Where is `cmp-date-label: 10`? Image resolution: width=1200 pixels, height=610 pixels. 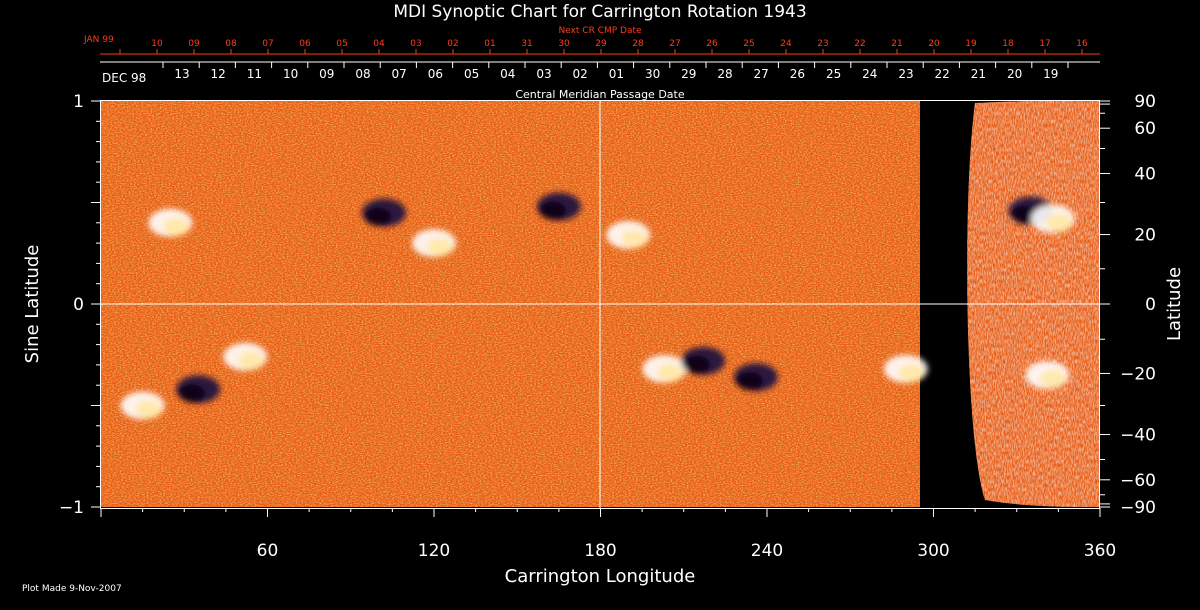 cmp-date-label: 10 is located at coordinates (290, 74).